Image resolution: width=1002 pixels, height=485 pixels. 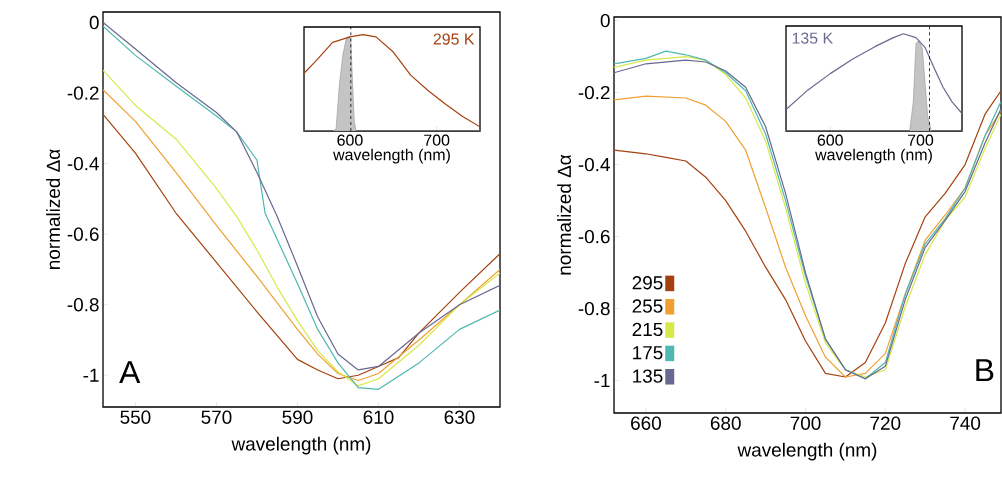 I want to click on legend-label: 175, so click(x=648, y=353).